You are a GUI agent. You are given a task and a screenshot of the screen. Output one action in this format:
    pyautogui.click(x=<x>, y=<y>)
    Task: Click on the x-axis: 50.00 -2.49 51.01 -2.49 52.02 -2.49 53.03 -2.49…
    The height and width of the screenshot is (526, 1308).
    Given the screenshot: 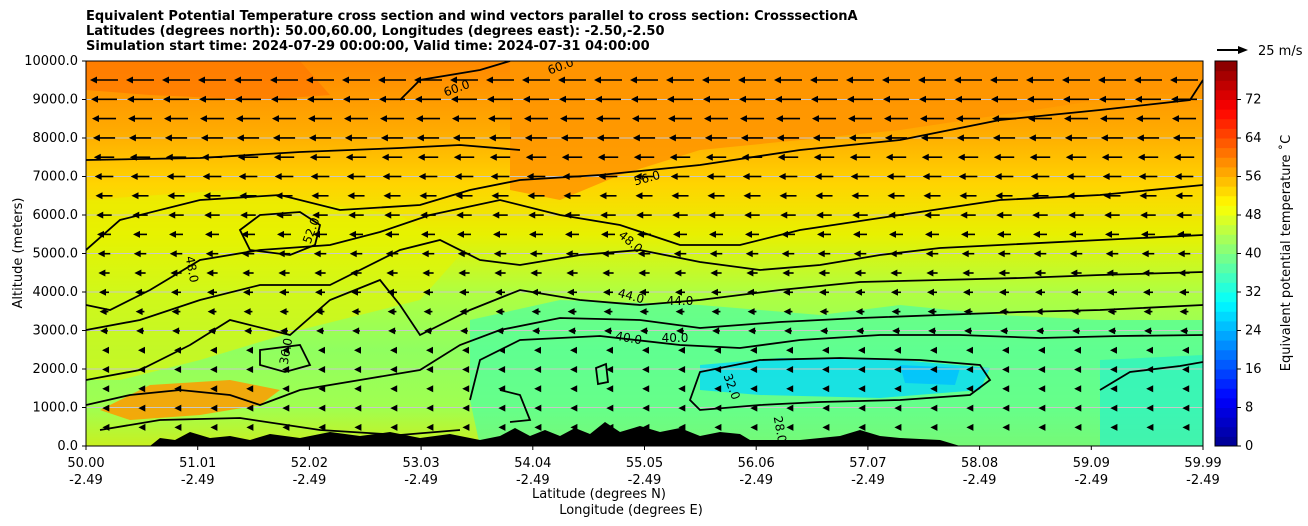 What is the action you would take?
    pyautogui.click(x=644, y=467)
    